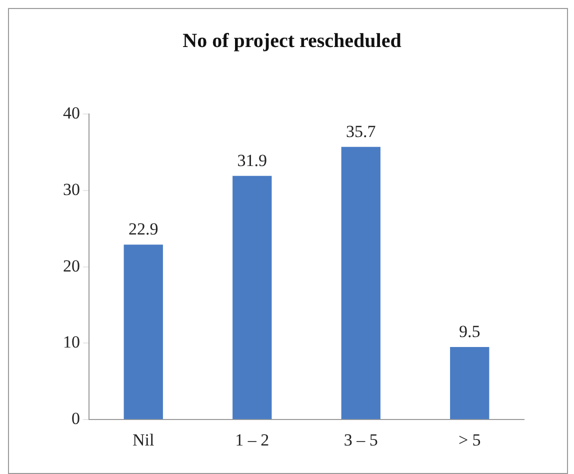  I want to click on y-tick-label: 20, so click(71, 266).